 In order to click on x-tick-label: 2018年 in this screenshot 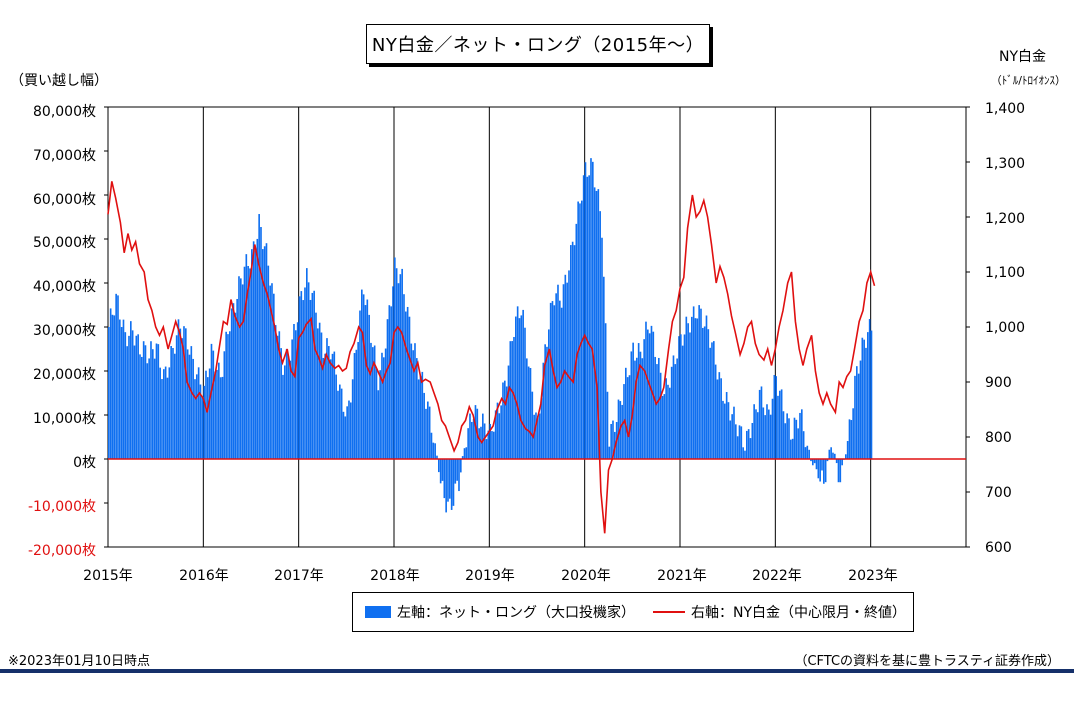, I will do `click(395, 576)`.